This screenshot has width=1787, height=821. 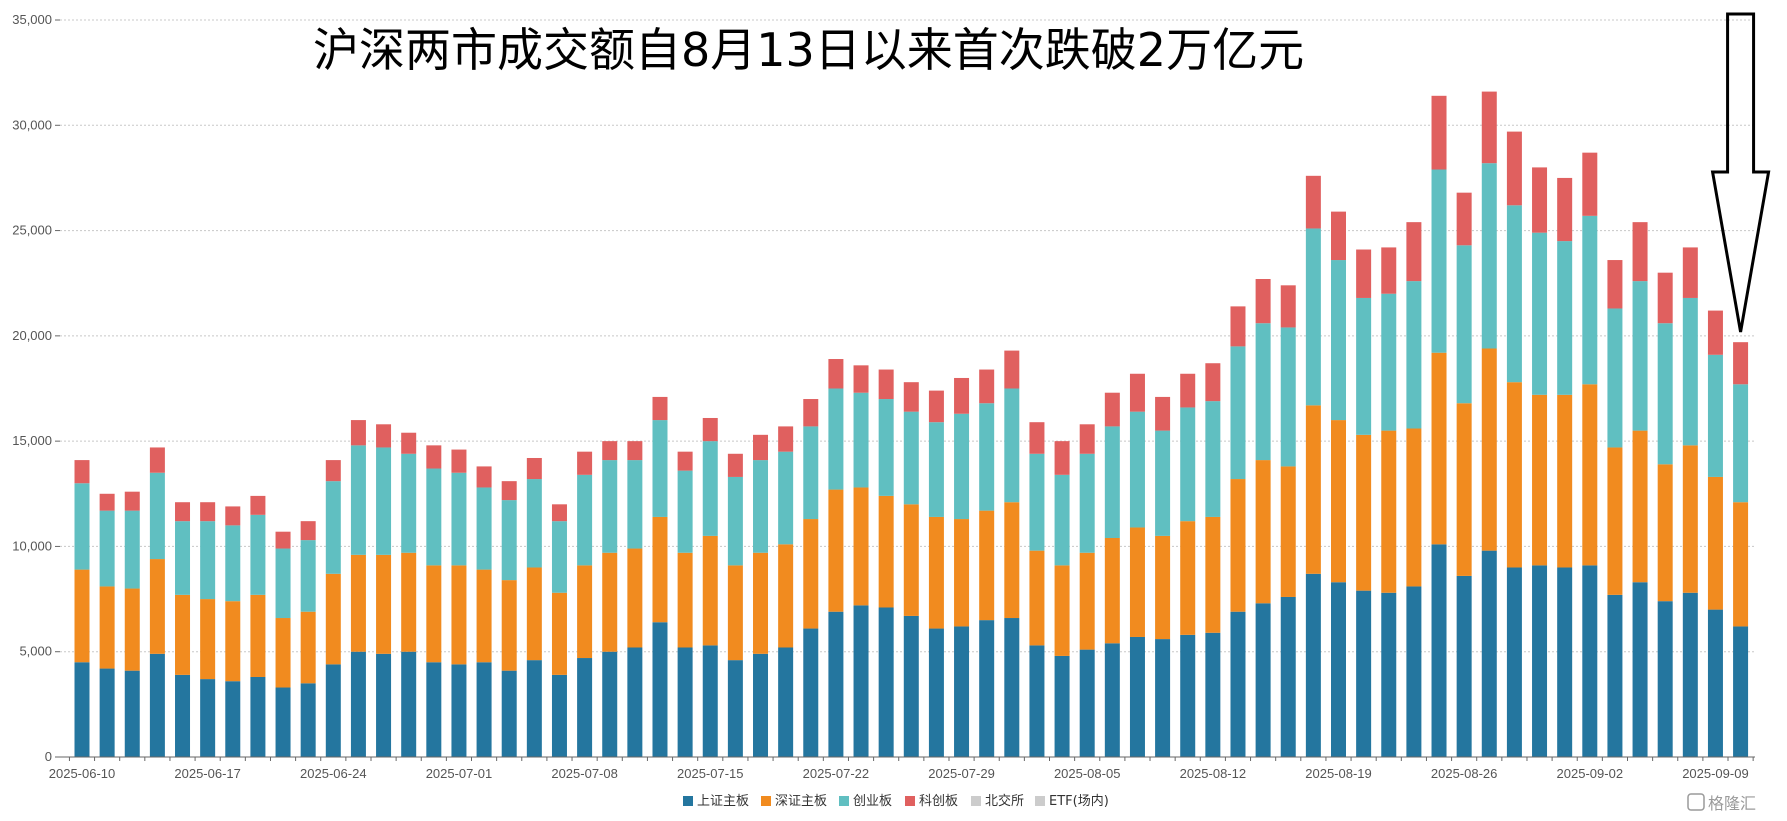 What do you see at coordinates (1079, 801) in the screenshot?
I see `legend-label: ETF(场内)` at bounding box center [1079, 801].